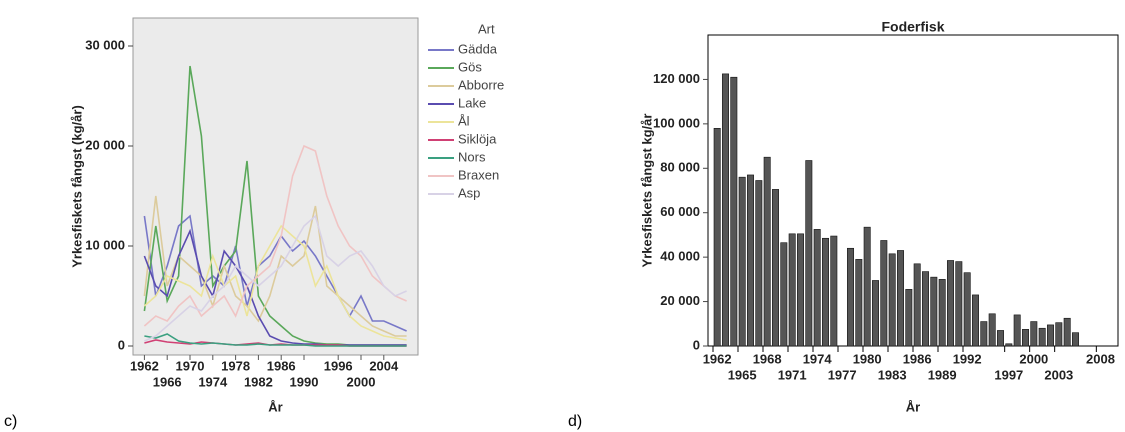  What do you see at coordinates (767, 358) in the screenshot?
I see `x-tick-label: 1968` at bounding box center [767, 358].